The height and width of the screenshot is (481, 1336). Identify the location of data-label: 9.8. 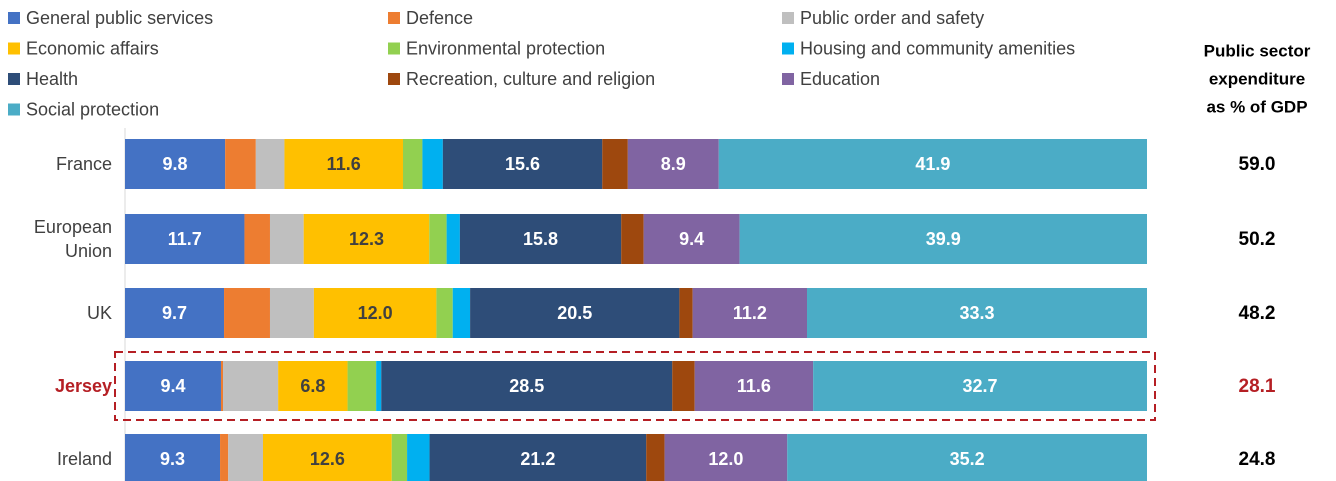
(175, 164).